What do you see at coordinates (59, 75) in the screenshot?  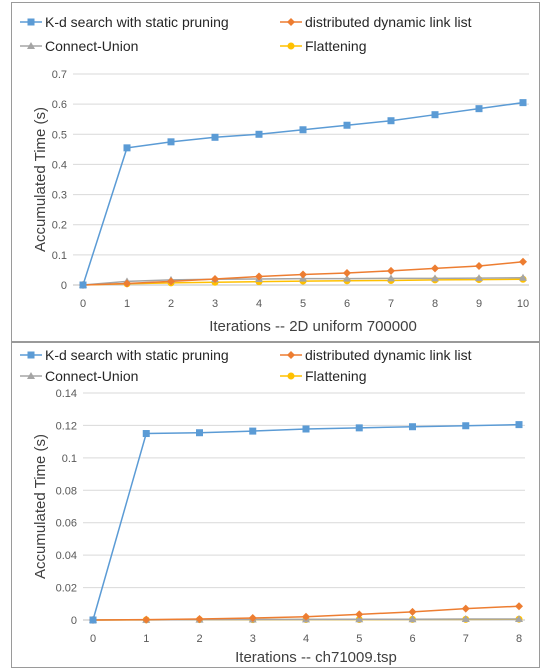 I see `y-tick-label: 0.7` at bounding box center [59, 75].